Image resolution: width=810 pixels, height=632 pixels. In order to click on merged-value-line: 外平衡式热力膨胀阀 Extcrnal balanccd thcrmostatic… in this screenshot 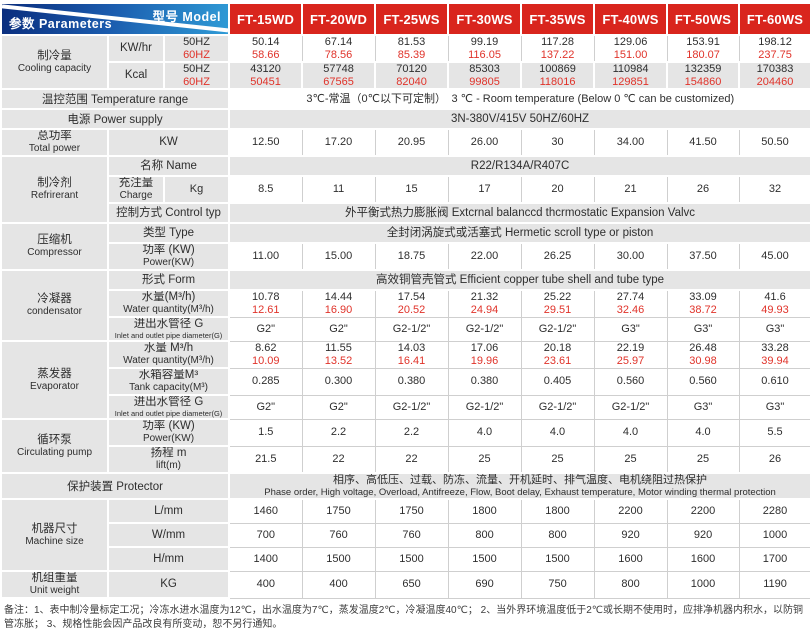, I will do `click(520, 212)`.